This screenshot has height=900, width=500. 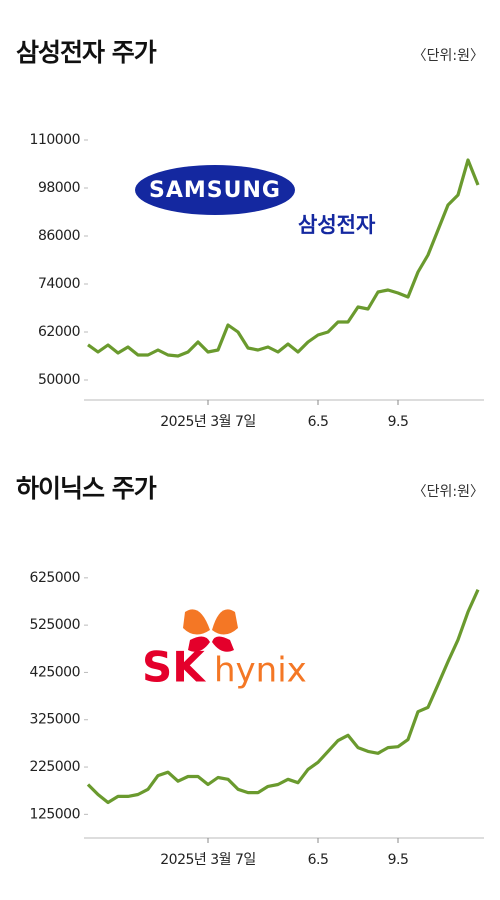 I want to click on logo-subtext: hynix, so click(x=260, y=671).